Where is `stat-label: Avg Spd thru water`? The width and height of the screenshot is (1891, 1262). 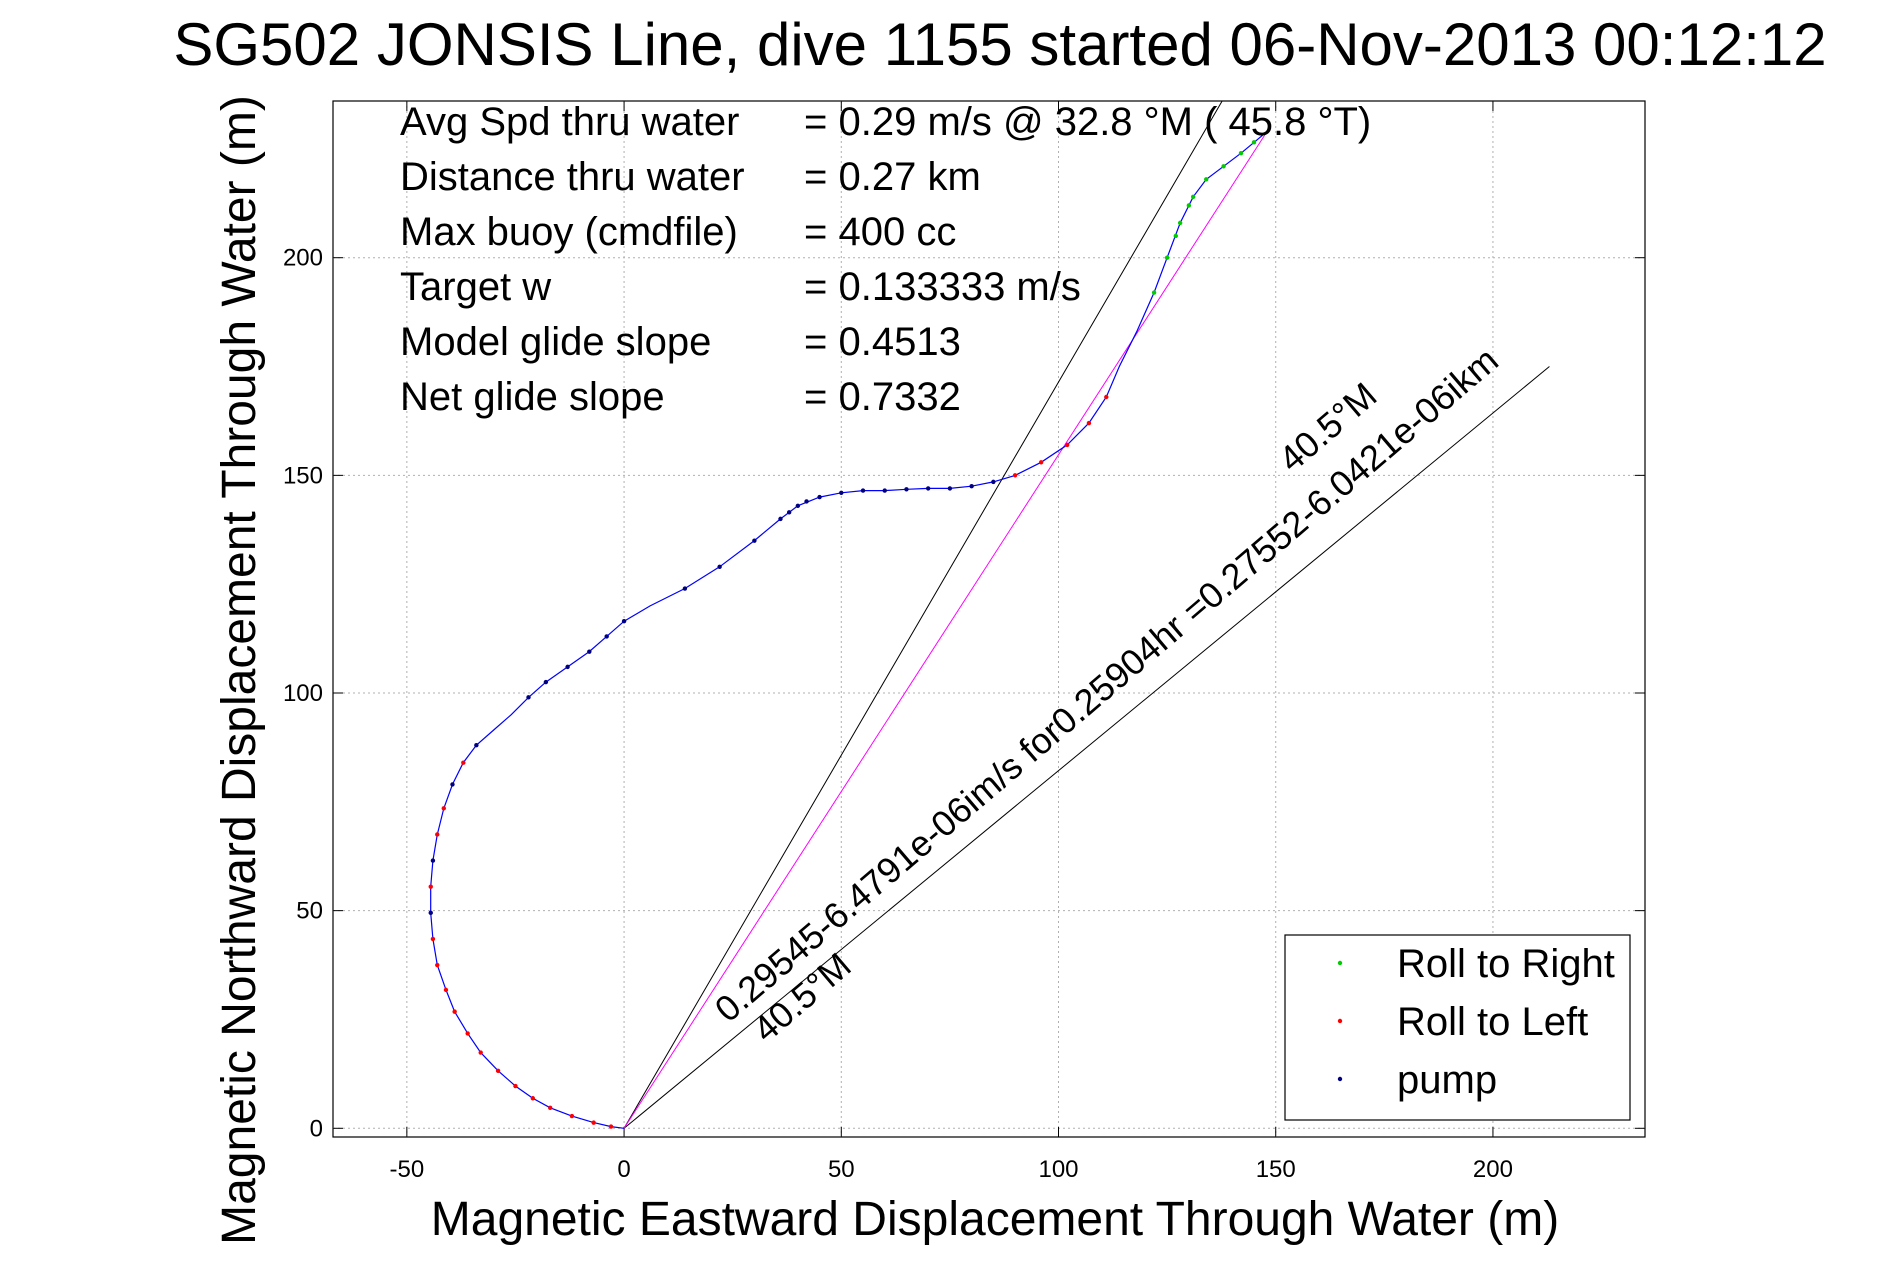 stat-label: Avg Spd thru water is located at coordinates (569, 122).